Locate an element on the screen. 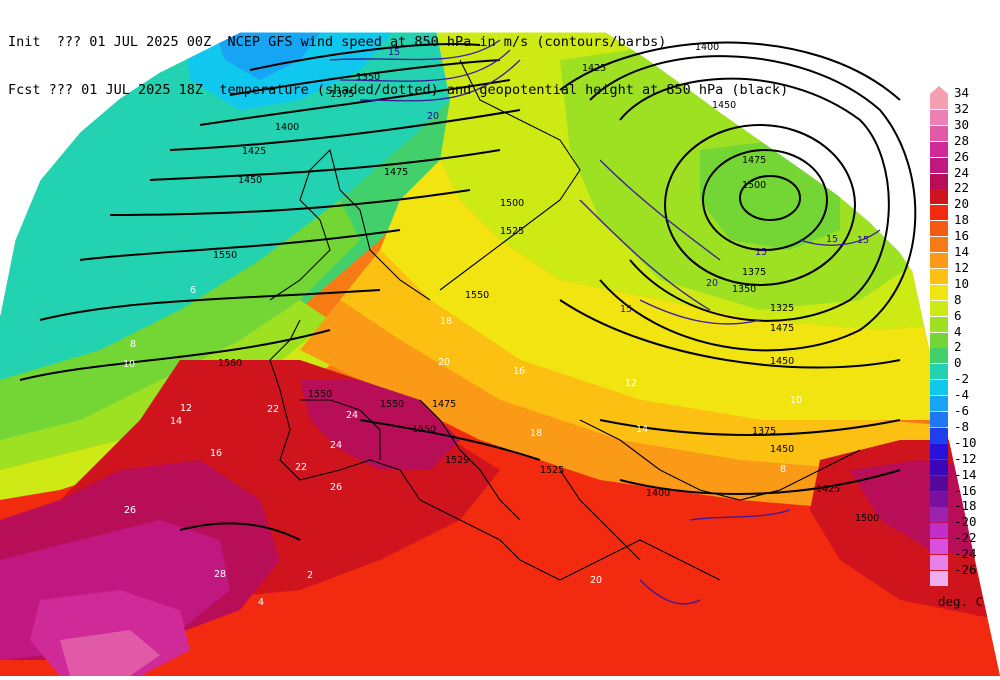  colorbar-label: 2 is located at coordinates (958, 347).